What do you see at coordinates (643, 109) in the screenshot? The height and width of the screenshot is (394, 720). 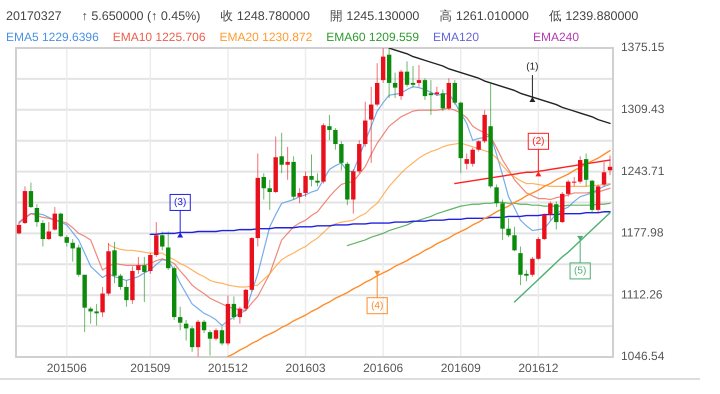 I see `y-tick-label: 1309.43` at bounding box center [643, 109].